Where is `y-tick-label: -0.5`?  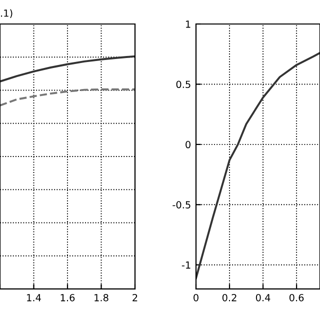 y-tick-label: -0.5 is located at coordinates (181, 204).